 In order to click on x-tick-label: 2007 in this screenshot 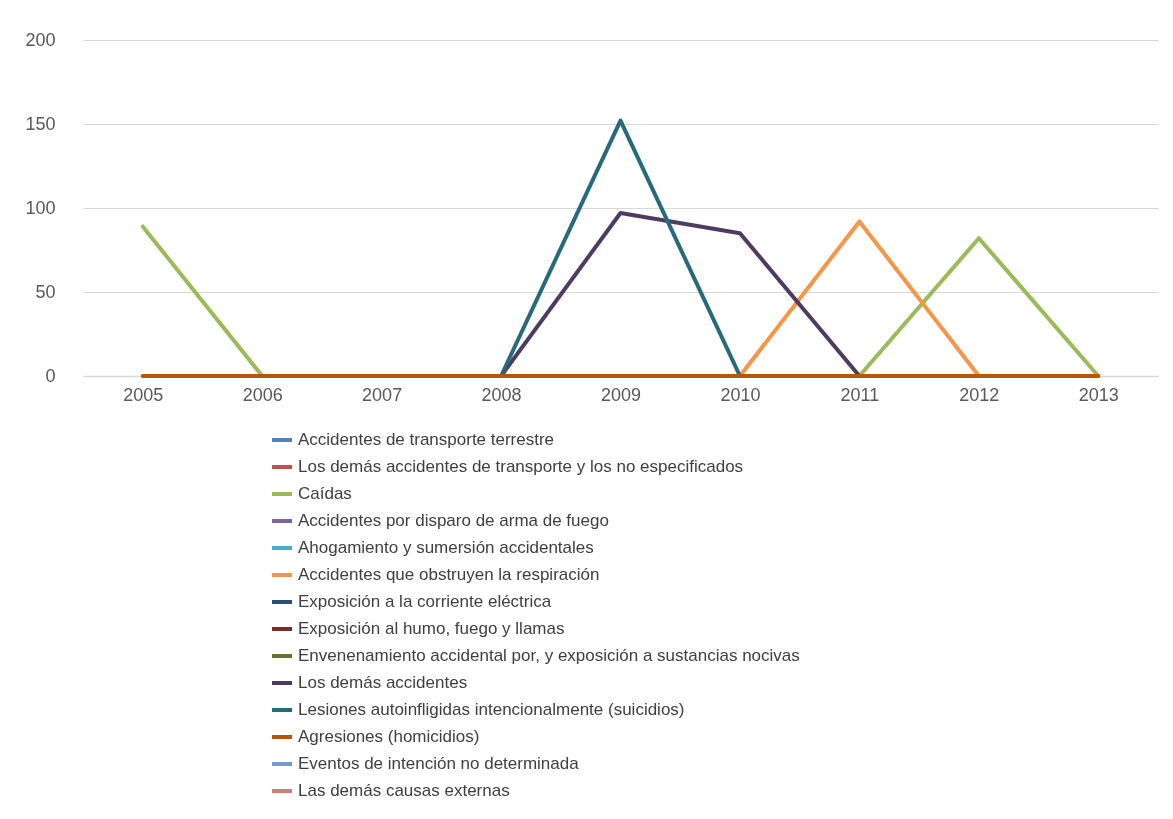, I will do `click(382, 394)`.